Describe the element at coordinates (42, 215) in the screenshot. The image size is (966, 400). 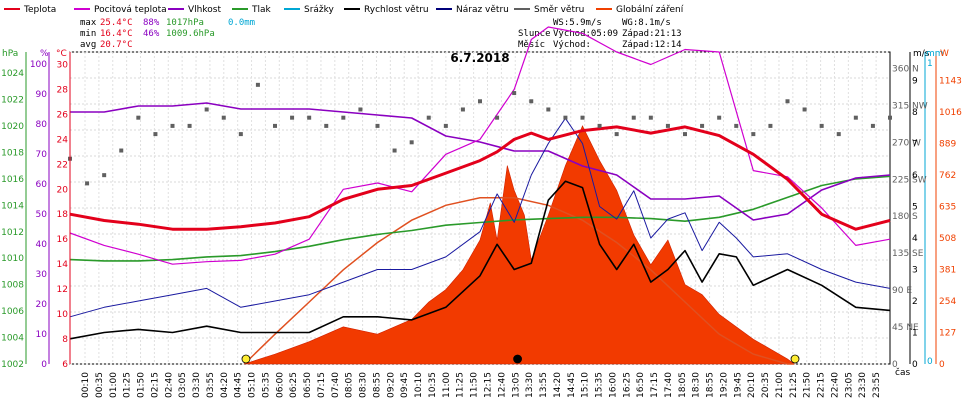
I see `axis-pct-tick-5: 50` at that location.